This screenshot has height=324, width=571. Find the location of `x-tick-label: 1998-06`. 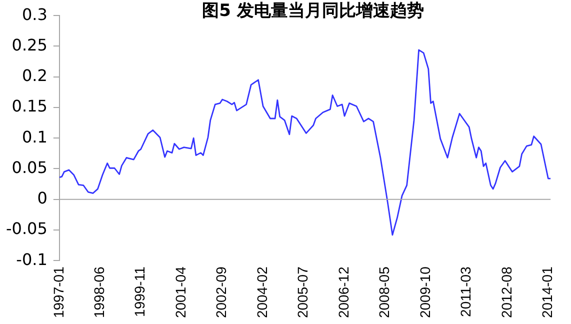

x-tick-label: 1998-06 is located at coordinates (98, 292).